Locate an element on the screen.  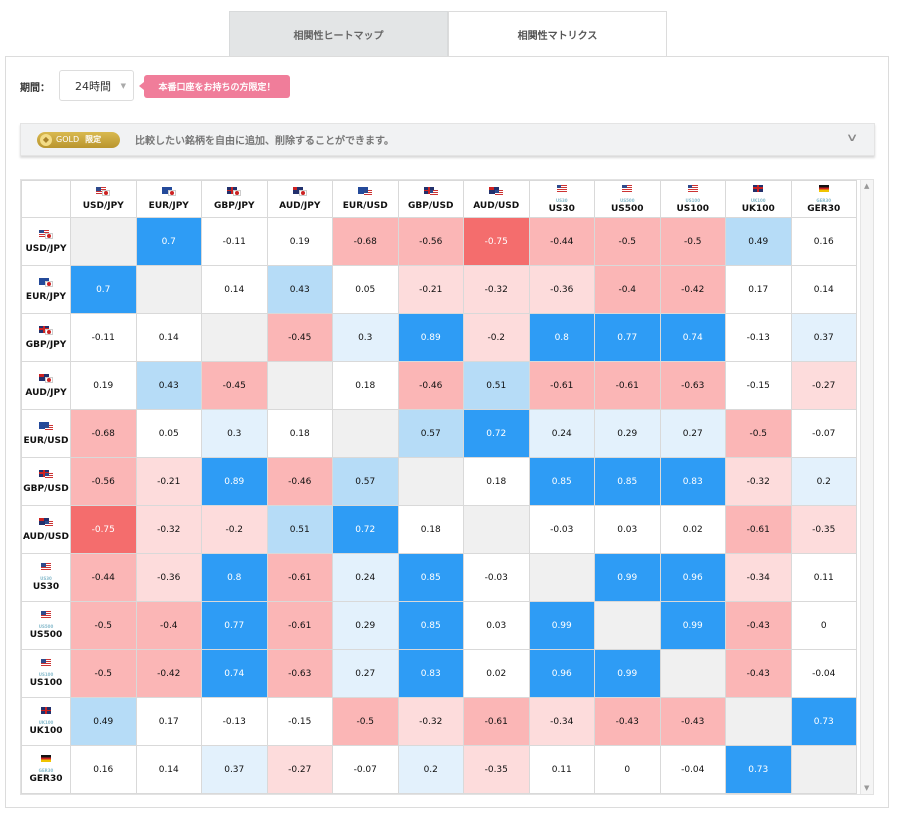
column-header-us100: US100 US100 is located at coordinates (692, 199).